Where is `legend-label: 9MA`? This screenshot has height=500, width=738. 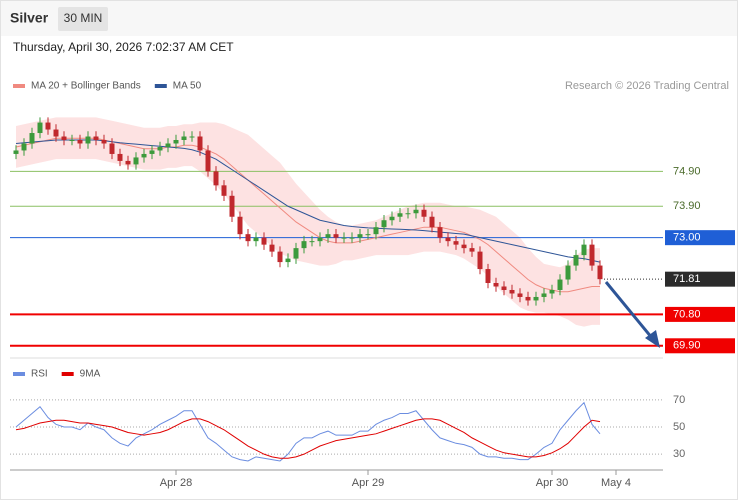 legend-label: 9MA is located at coordinates (90, 374).